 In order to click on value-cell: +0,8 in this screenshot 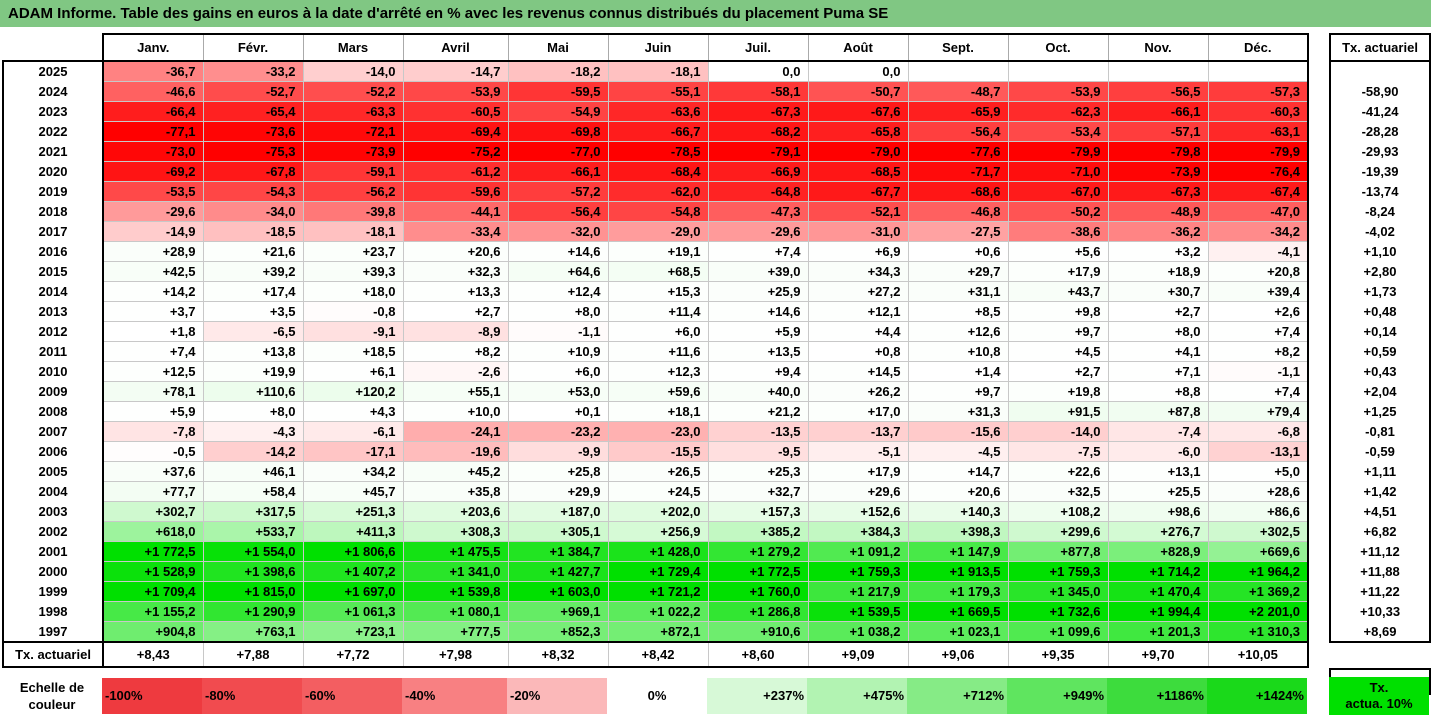, I will do `click(857, 351)`.